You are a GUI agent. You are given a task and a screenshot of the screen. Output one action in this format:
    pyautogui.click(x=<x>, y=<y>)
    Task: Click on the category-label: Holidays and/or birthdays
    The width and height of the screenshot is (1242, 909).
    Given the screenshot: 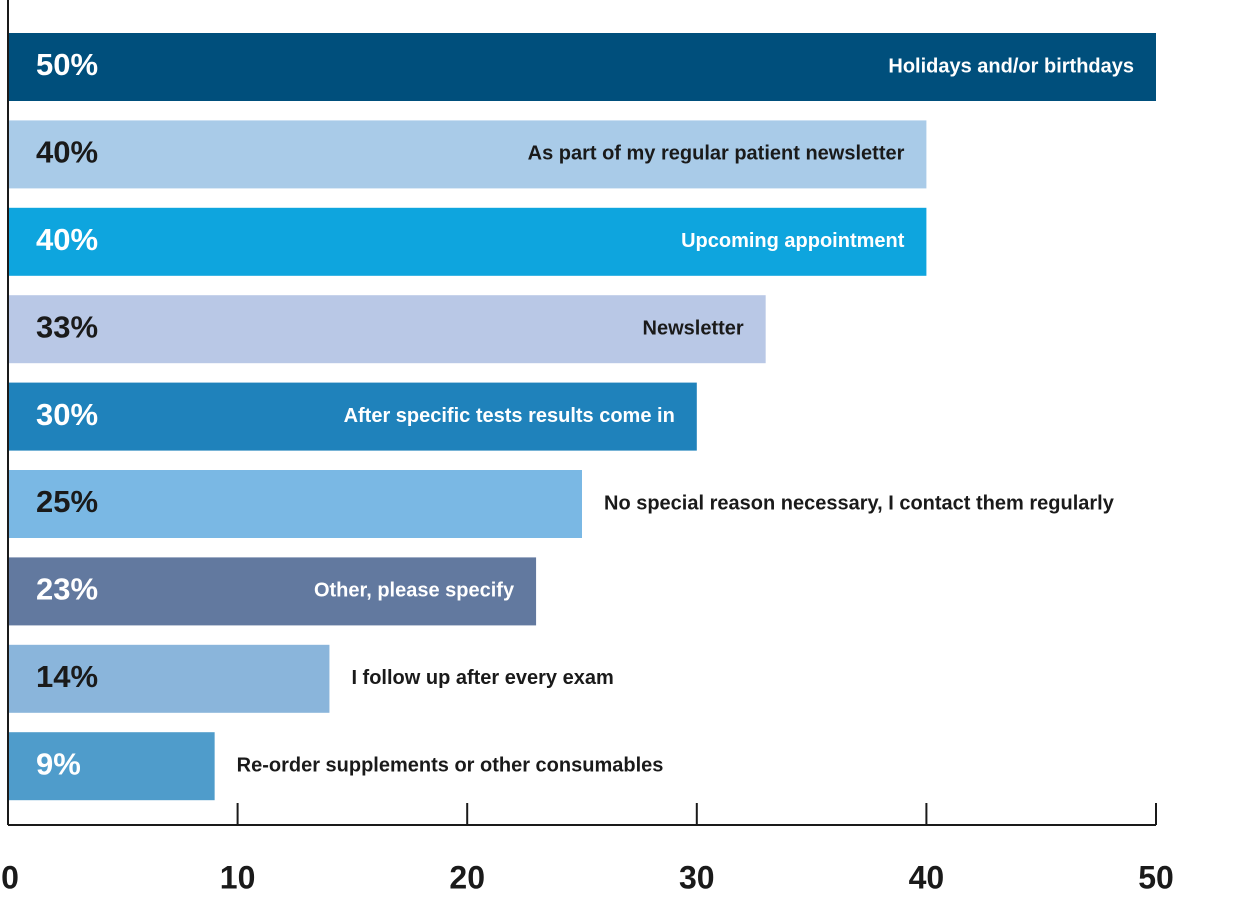 What is the action you would take?
    pyautogui.click(x=1011, y=66)
    